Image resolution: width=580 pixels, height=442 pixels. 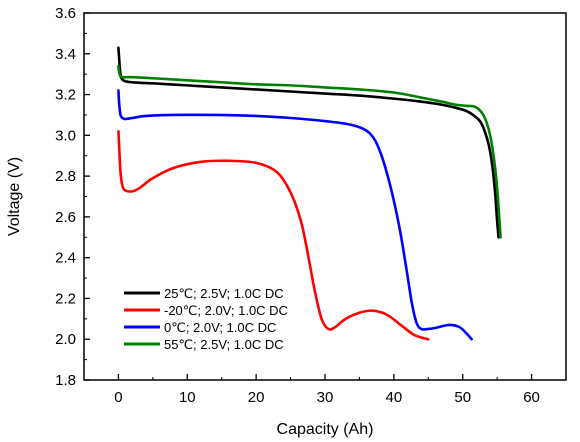 What do you see at coordinates (65, 339) in the screenshot?
I see `y-tick-label: 2.0` at bounding box center [65, 339].